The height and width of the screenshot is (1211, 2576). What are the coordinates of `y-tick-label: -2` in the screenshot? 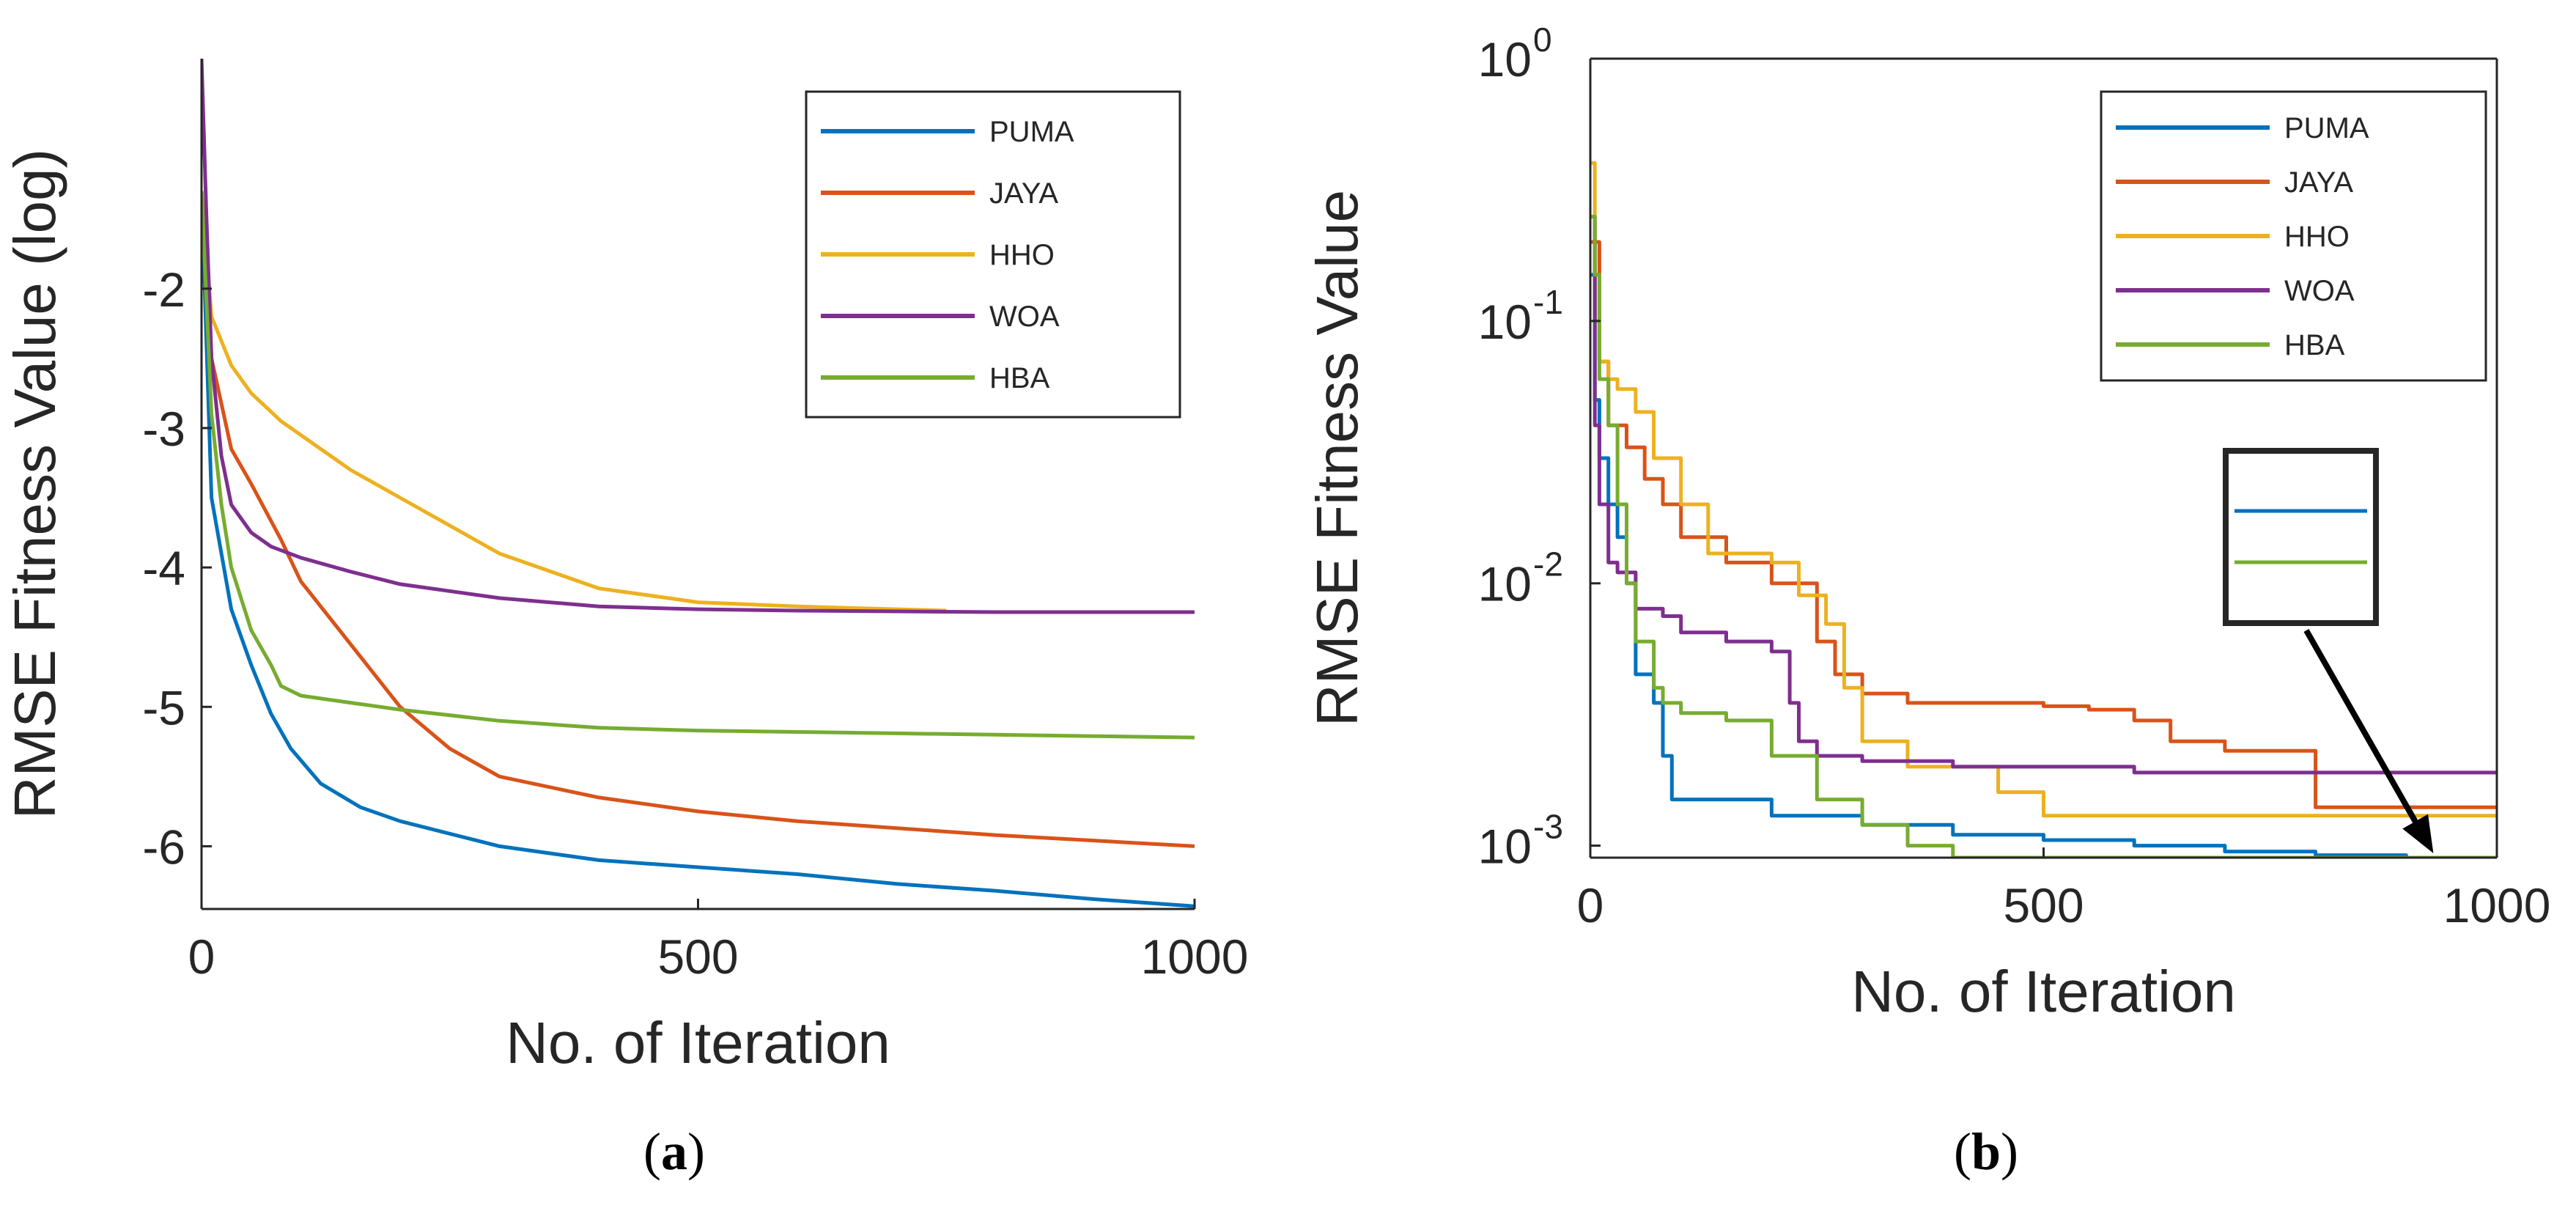 It's located at (163, 289).